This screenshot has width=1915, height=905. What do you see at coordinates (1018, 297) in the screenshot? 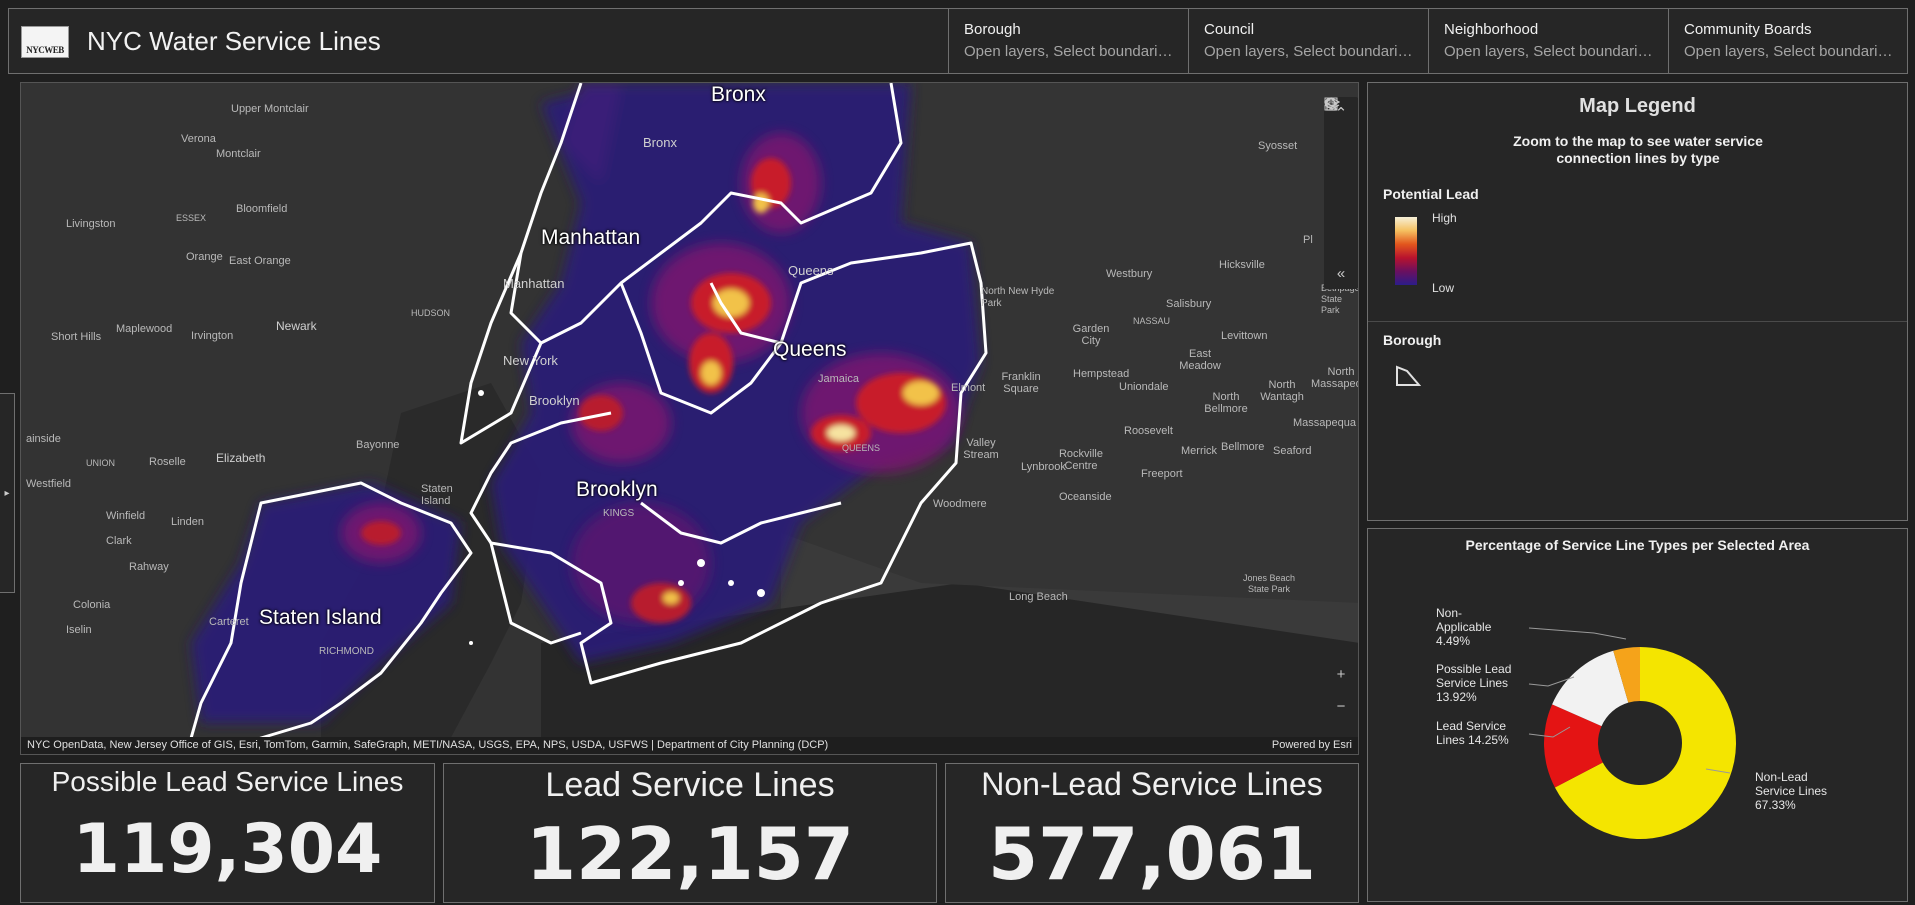
I see `label-north-new-hyde-park: North New Hyde Park` at bounding box center [1018, 297].